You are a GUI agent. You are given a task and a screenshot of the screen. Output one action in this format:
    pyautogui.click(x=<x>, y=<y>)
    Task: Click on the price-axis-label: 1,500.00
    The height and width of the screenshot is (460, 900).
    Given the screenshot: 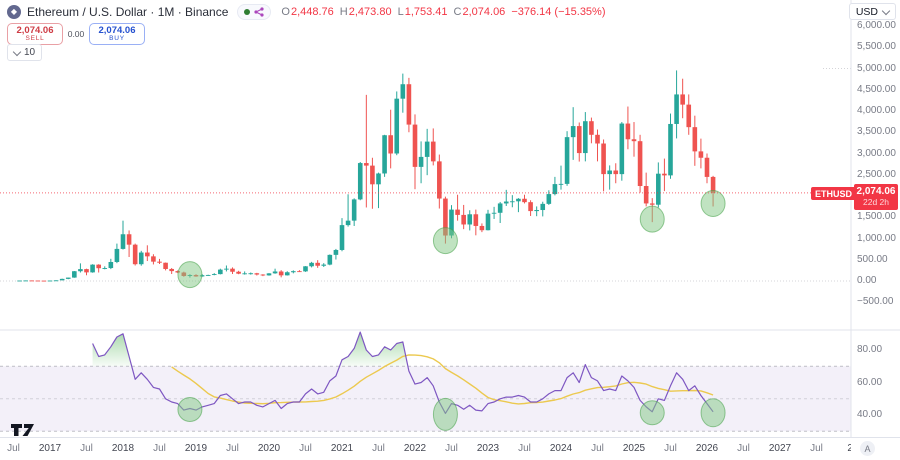 What is the action you would take?
    pyautogui.click(x=876, y=217)
    